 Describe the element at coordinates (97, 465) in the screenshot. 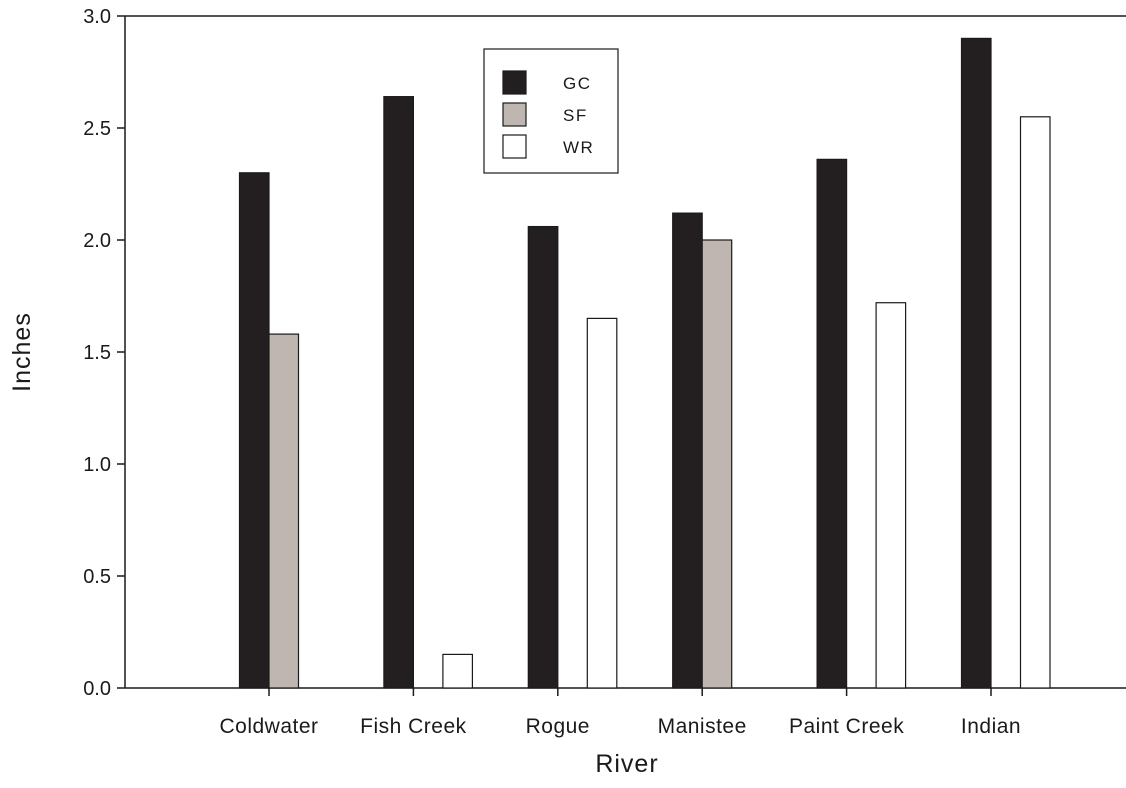

I see `y-tick-label: 1.0` at that location.